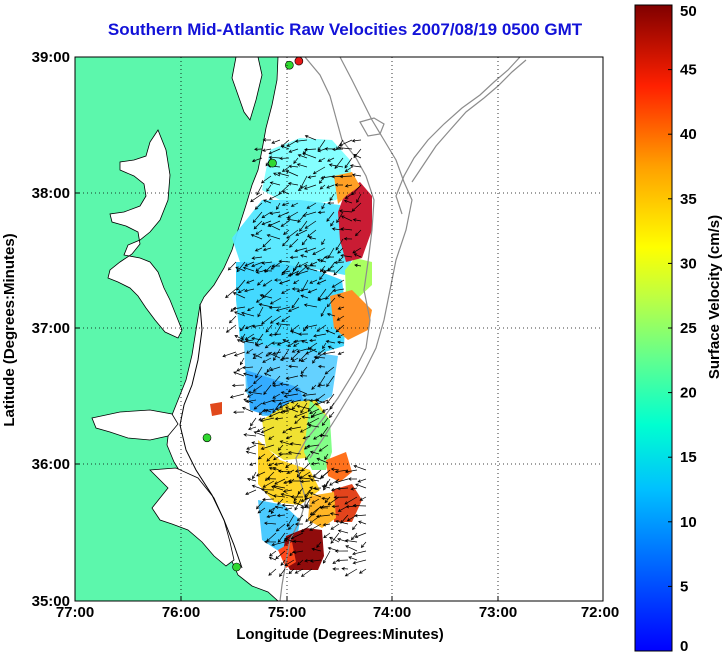 This screenshot has width=724, height=659. What do you see at coordinates (51, 464) in the screenshot?
I see `y-tick-label: 36:00` at bounding box center [51, 464].